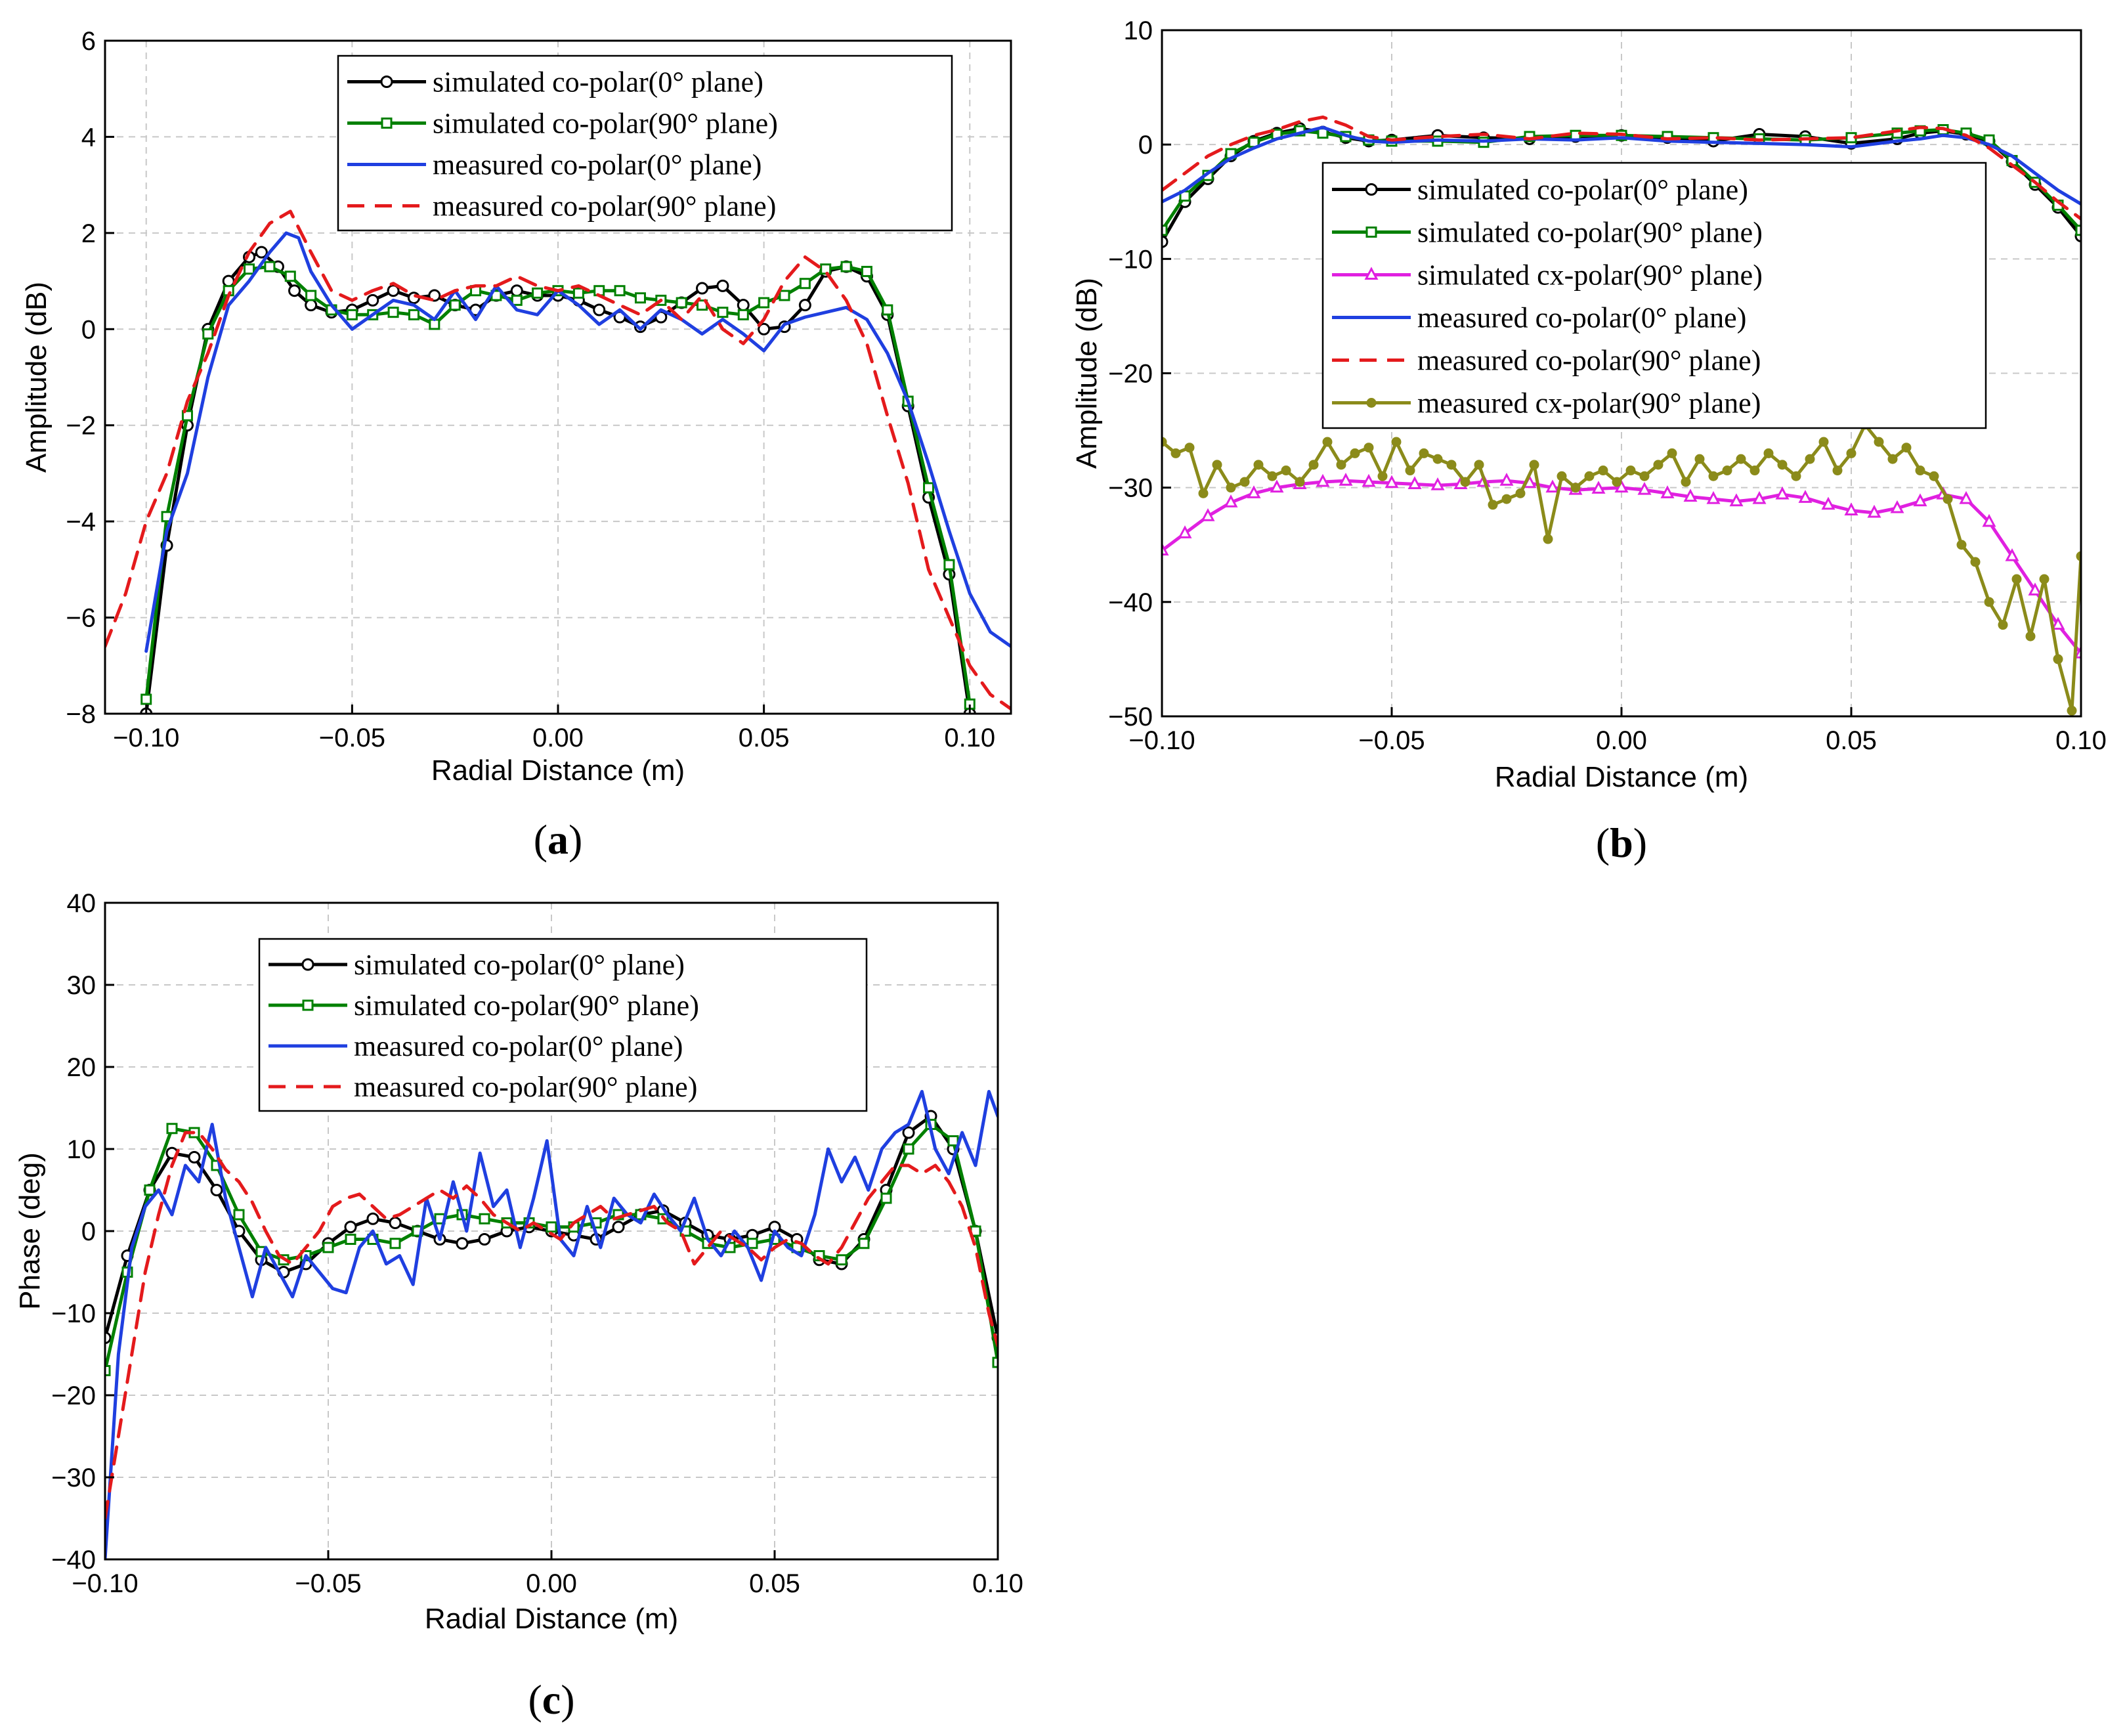 This screenshot has width=2125, height=1736. Describe the element at coordinates (1130, 488) in the screenshot. I see `y-tick-label: −30` at that location.